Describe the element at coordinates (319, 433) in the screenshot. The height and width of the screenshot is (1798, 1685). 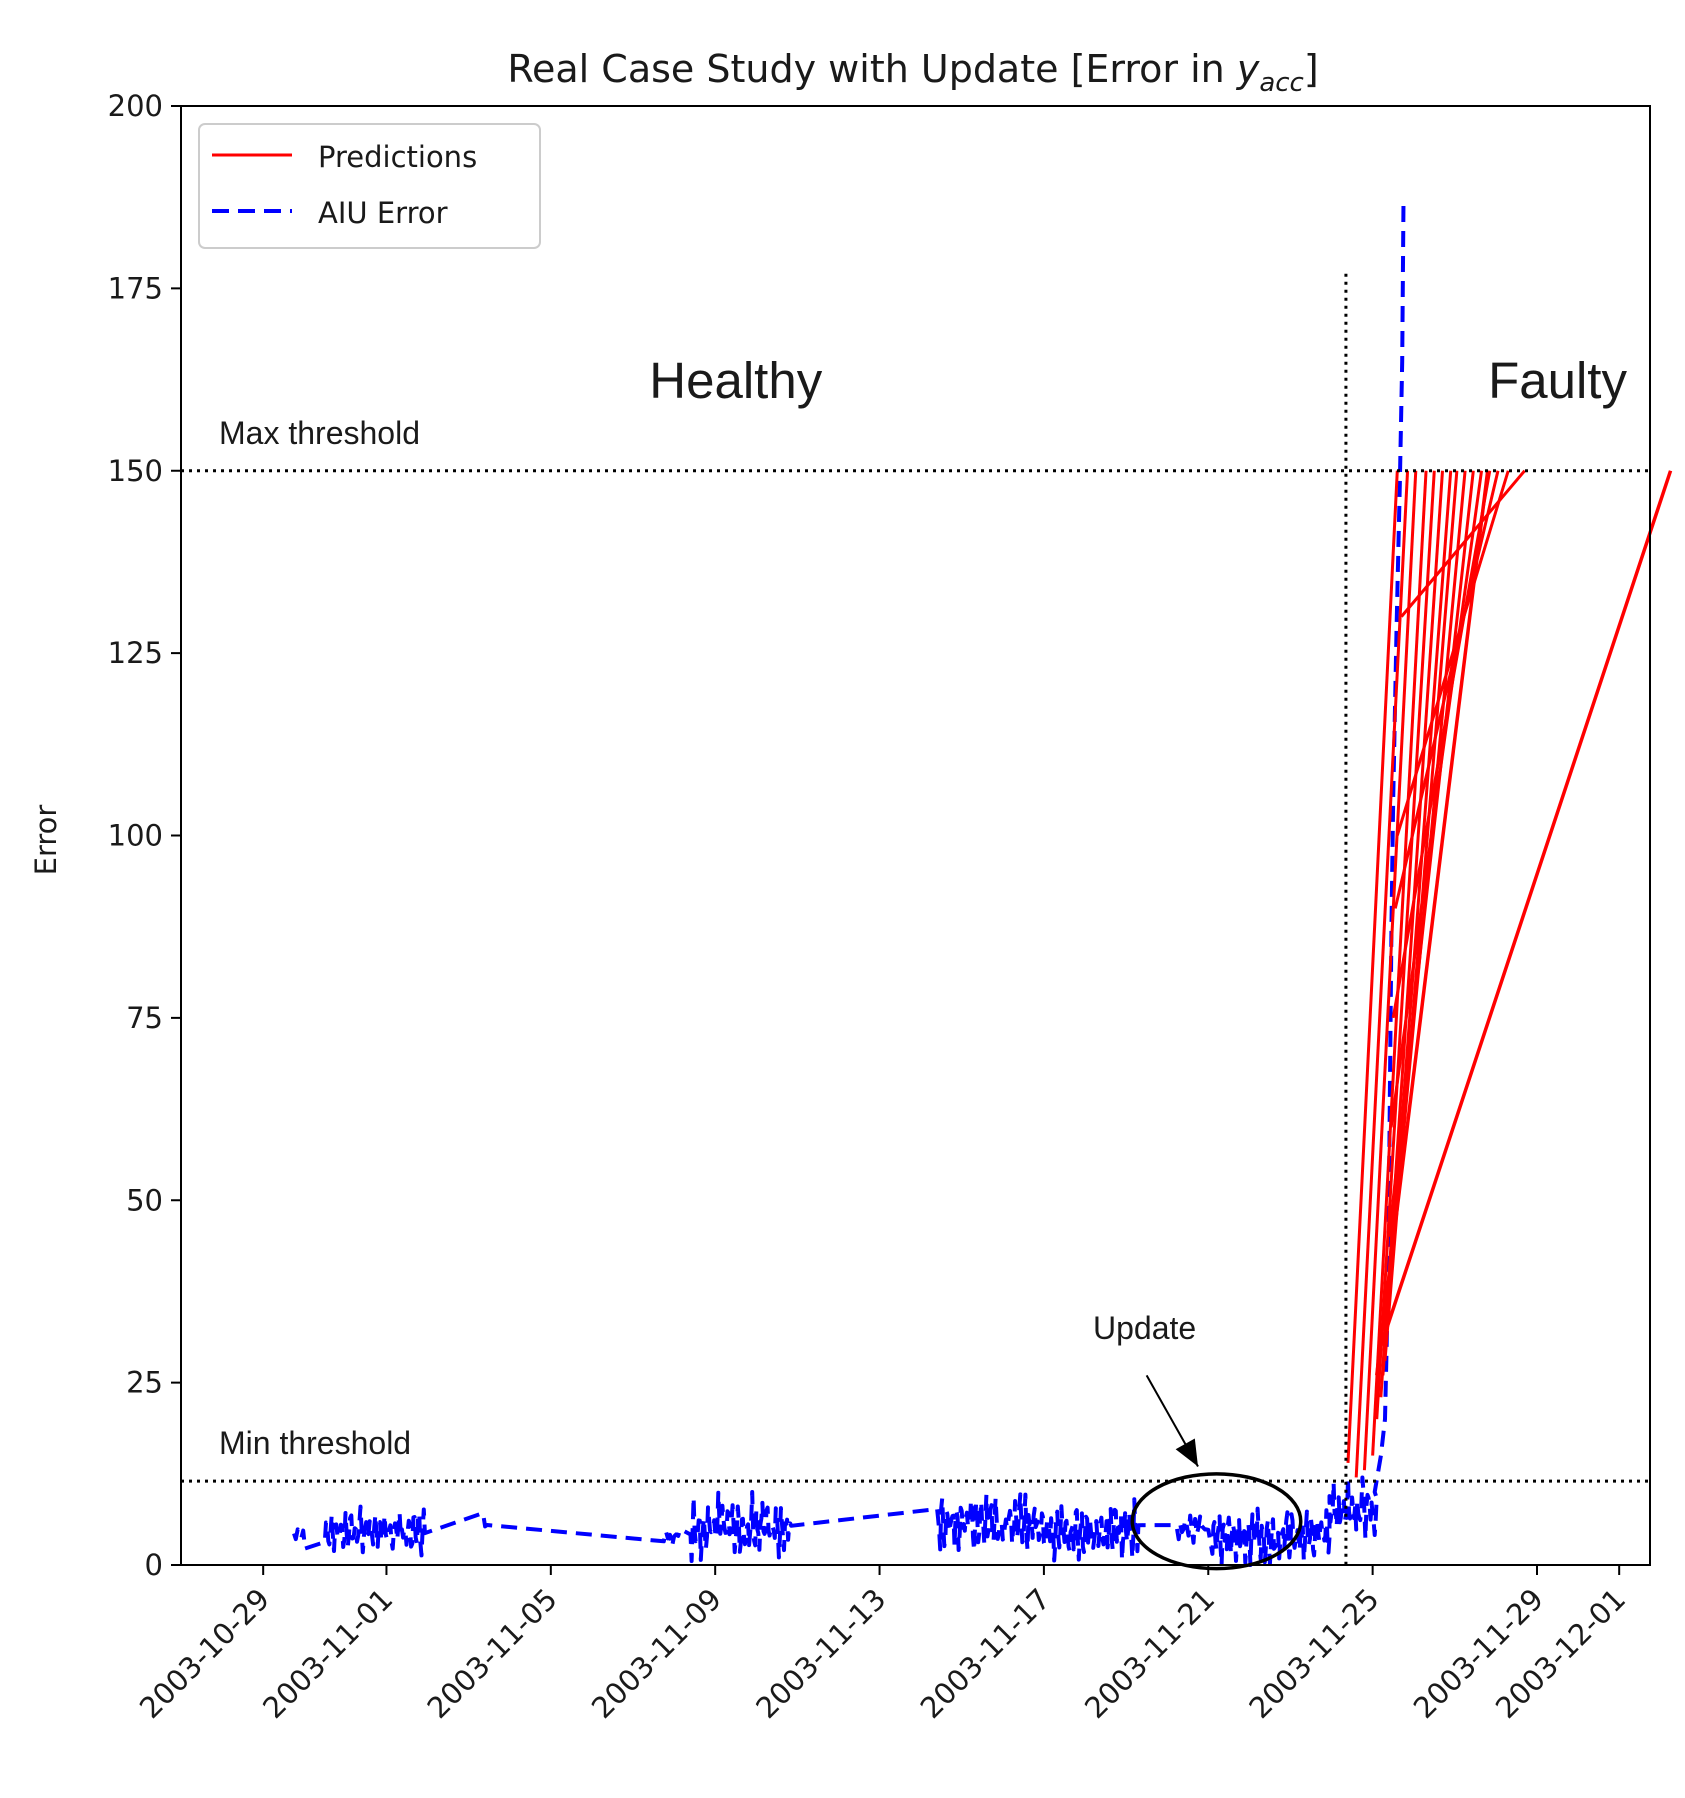
I see `max-threshold-label: Max threshold` at that location.